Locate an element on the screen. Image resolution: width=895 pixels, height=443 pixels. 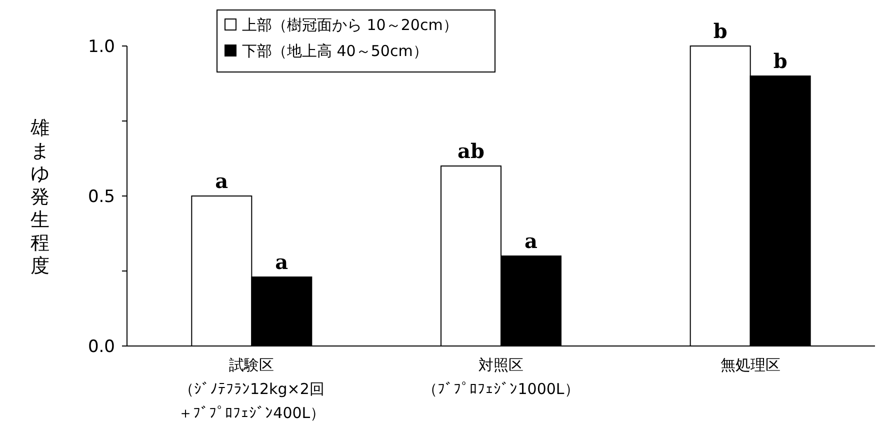
x-tick-label: 試験区（ｼﾞﾉﾃﾌﾗﾝ12kg×2回＋ﾌﾞﾌﾟﾛﾌｪｼﾞﾝ400L） is located at coordinates (252, 389).